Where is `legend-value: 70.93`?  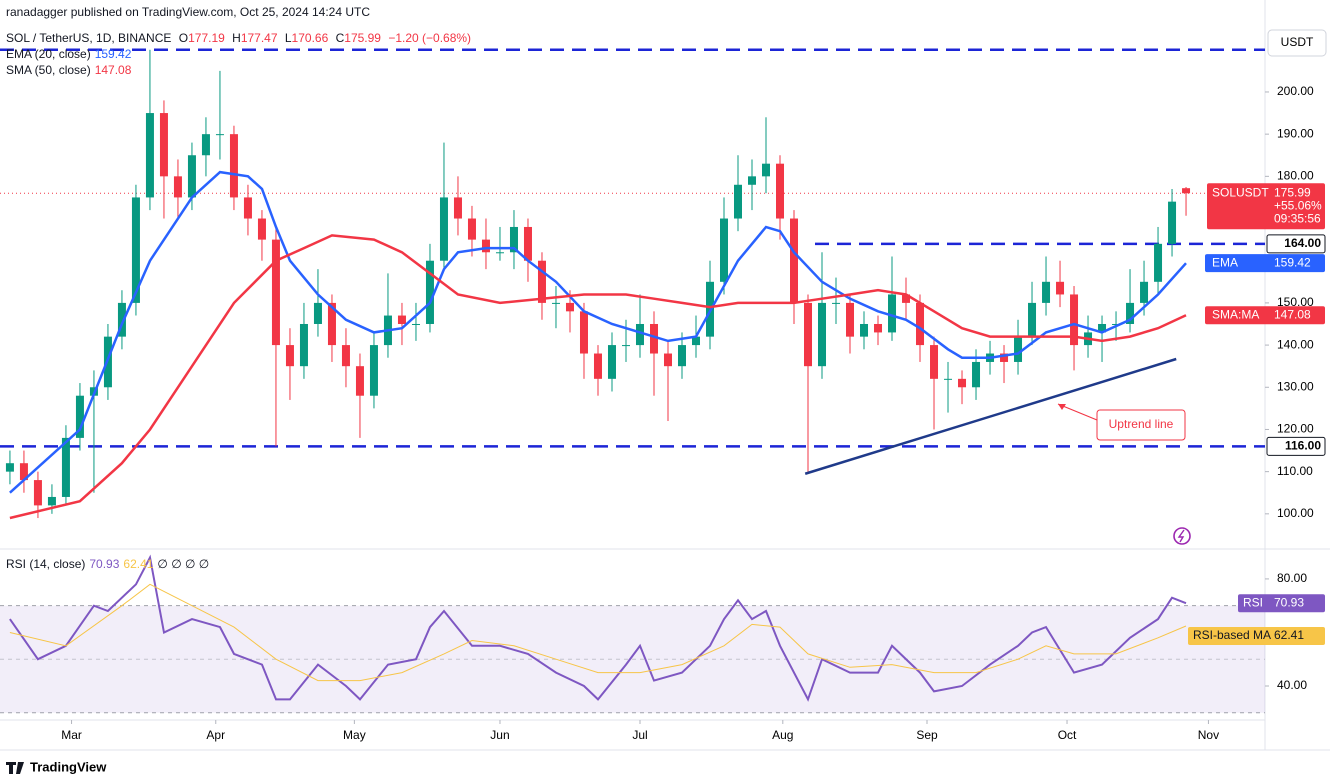
legend-value: 70.93 is located at coordinates (104, 564).